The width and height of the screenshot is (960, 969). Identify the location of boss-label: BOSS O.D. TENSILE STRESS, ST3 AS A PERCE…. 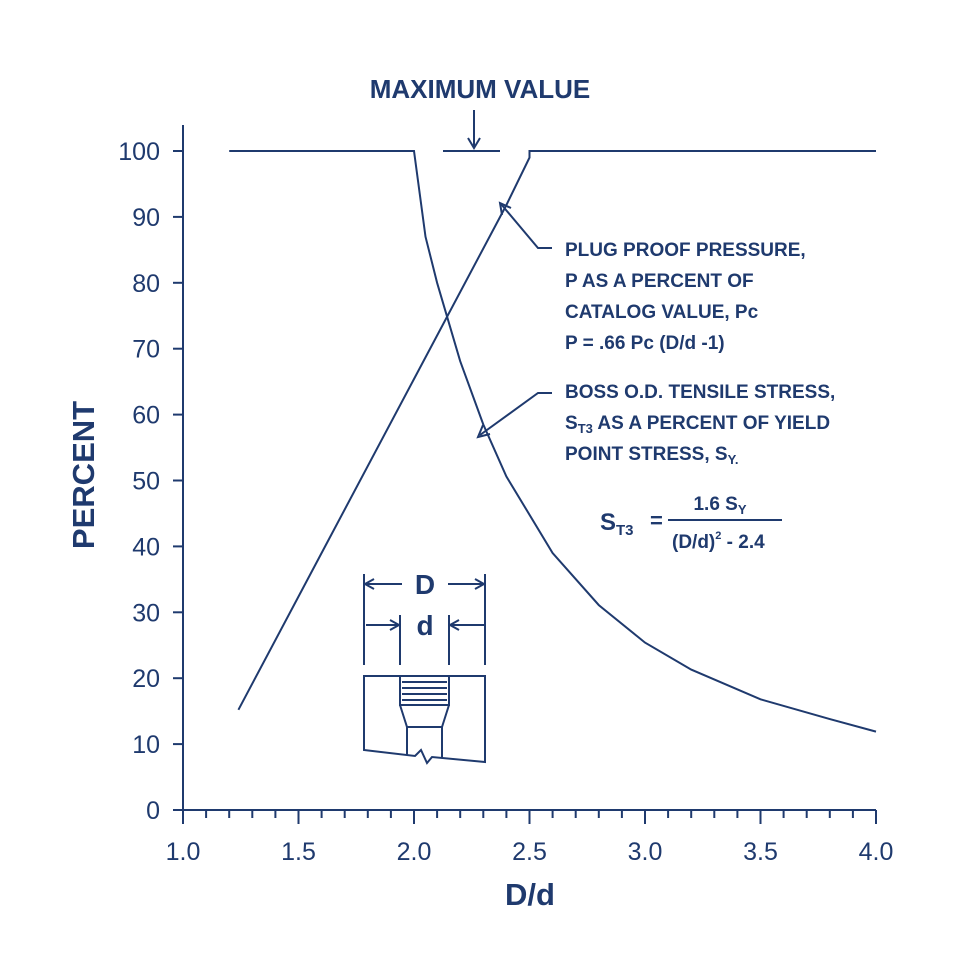
(700, 424).